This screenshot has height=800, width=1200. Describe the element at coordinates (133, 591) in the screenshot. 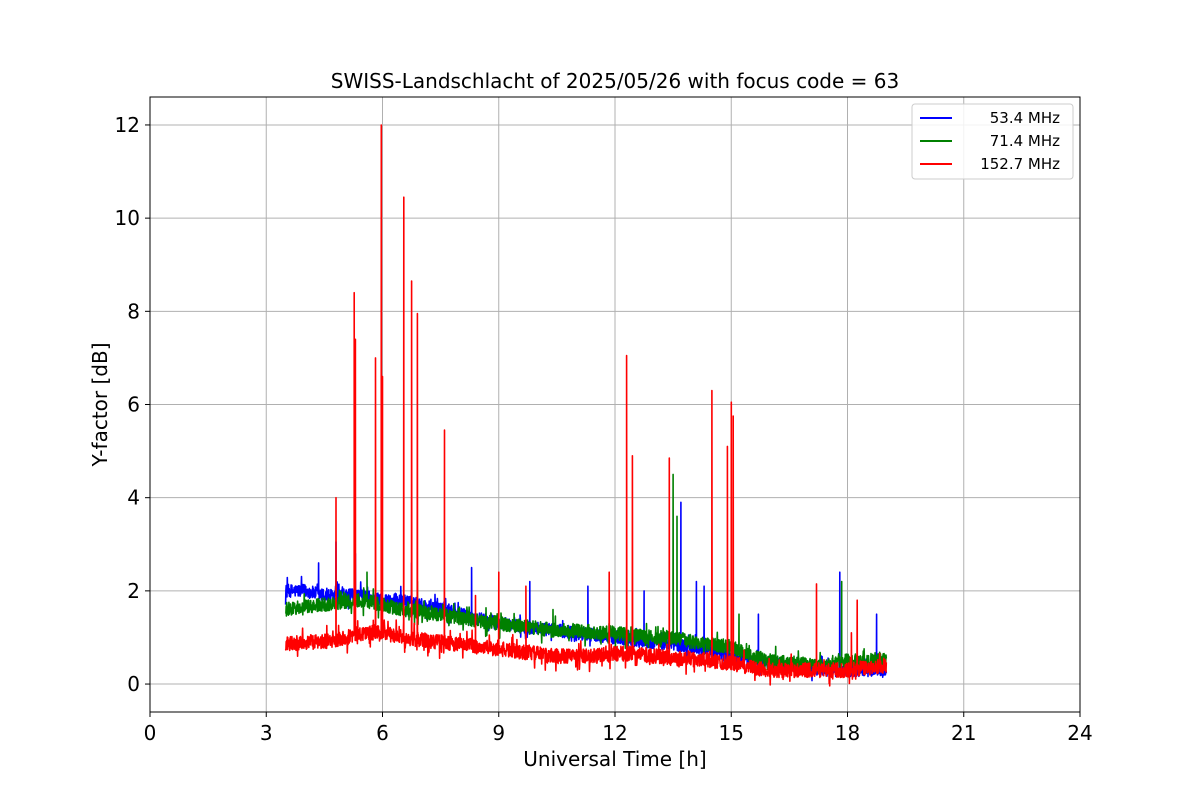

I see `y-tick-label: 2` at that location.